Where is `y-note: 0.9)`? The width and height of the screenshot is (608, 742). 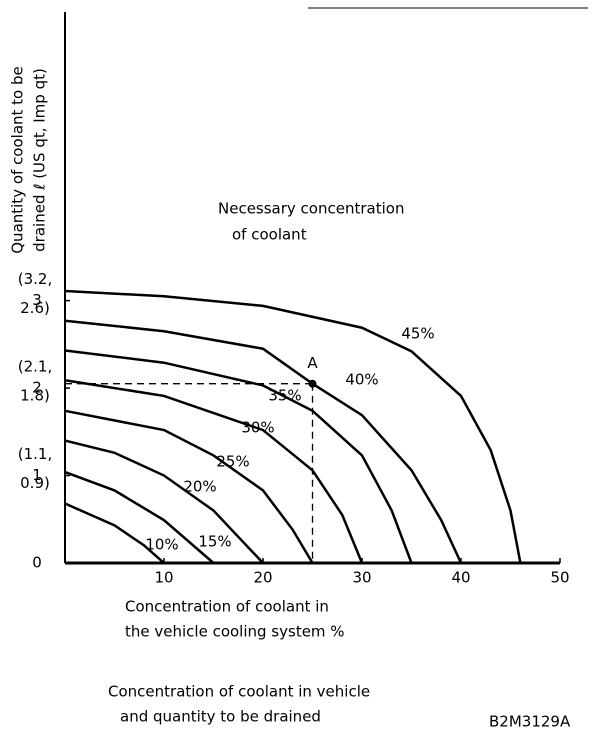 y-note: 0.9) is located at coordinates (35, 483).